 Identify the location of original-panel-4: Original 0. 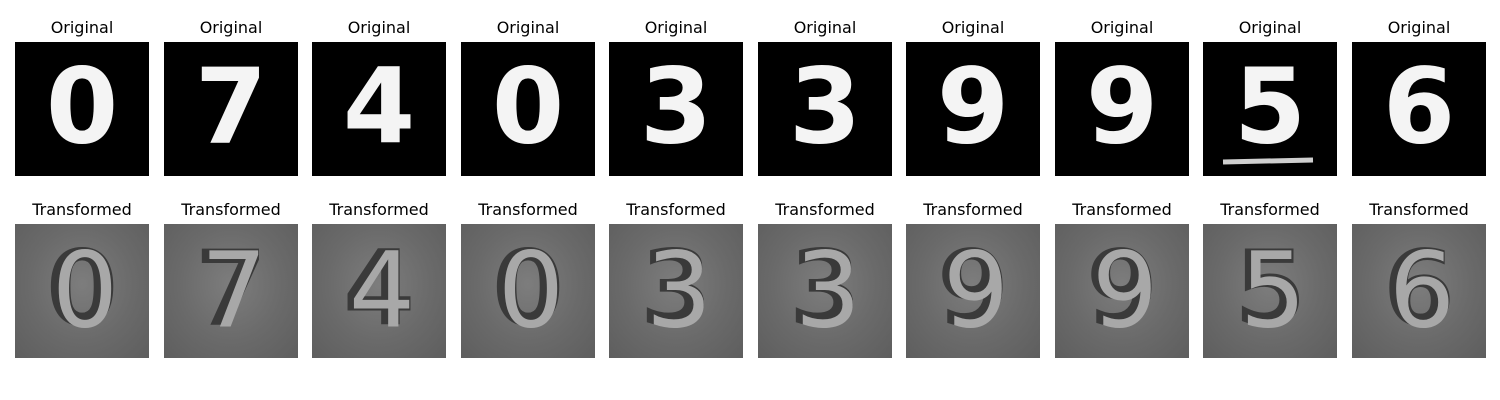
(528, 97).